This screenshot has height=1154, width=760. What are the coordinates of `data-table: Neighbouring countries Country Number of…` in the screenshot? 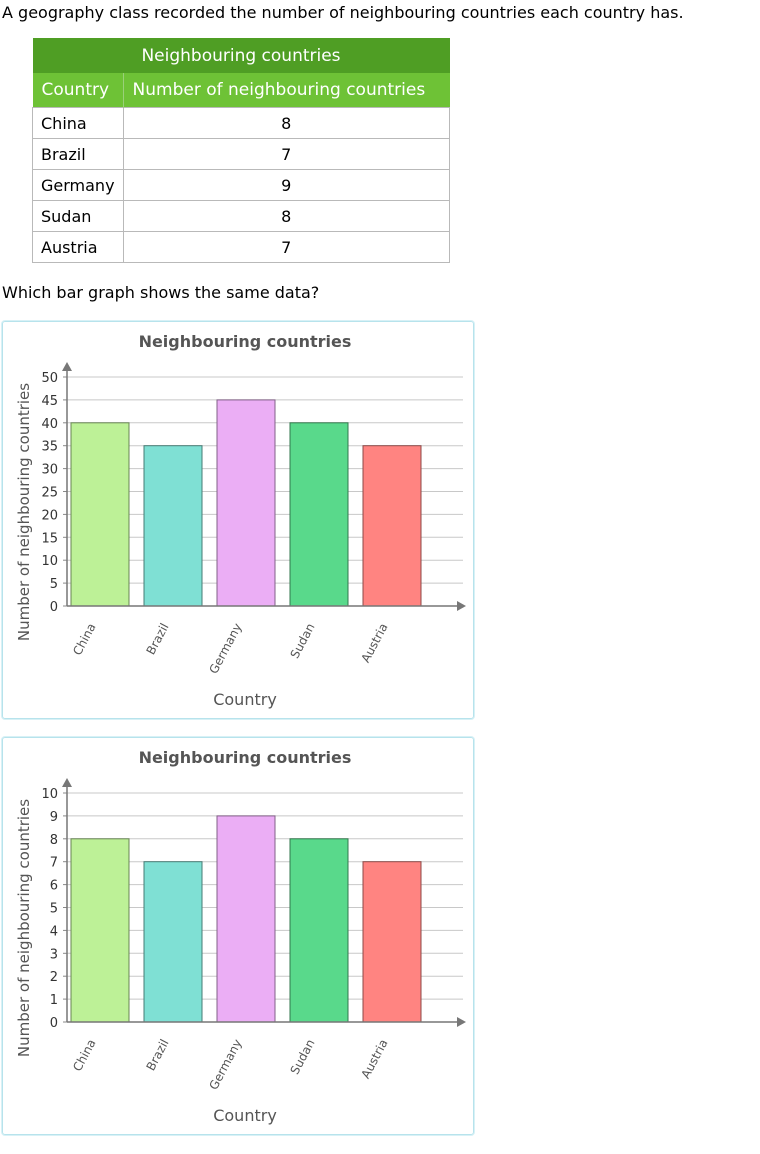 It's located at (241, 150).